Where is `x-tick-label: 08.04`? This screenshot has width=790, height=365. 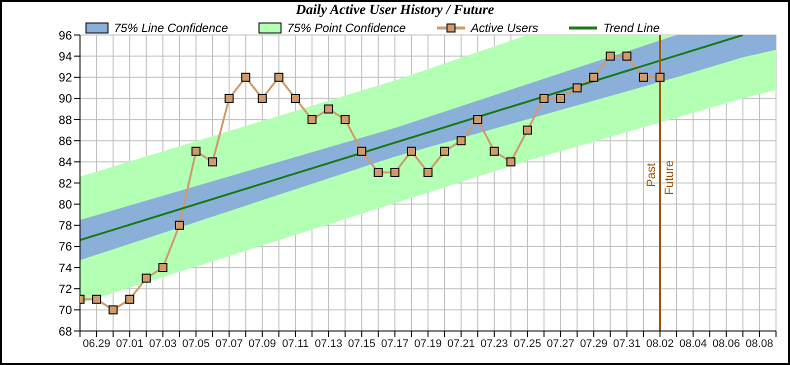
x-tick-label: 08.04 is located at coordinates (693, 344).